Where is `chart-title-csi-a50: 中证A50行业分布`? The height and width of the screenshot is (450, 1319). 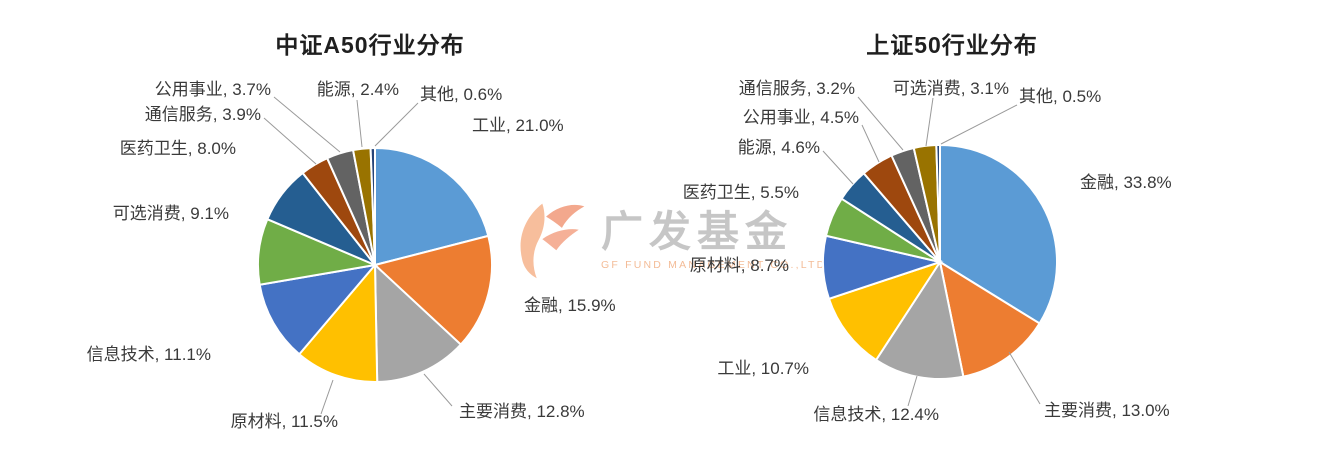
chart-title-csi-a50: 中证A50行业分布 is located at coordinates (370, 45).